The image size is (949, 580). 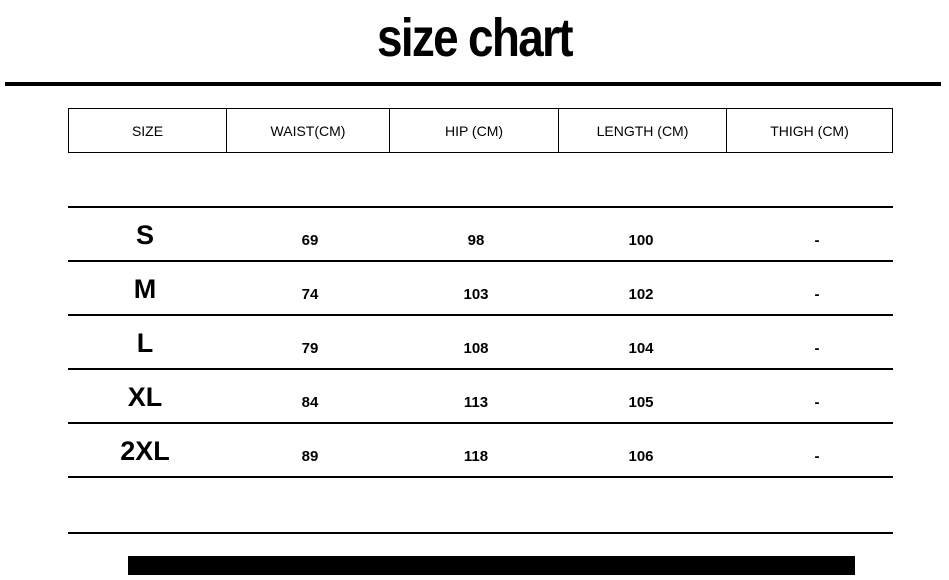 I want to click on cell-hip: 118, so click(x=476, y=456).